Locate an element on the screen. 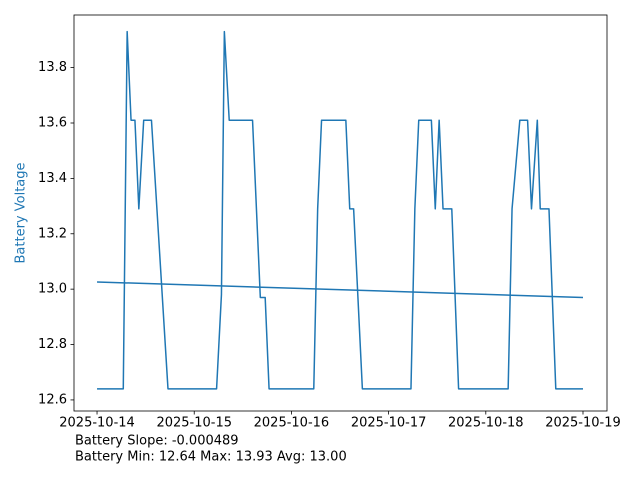 This screenshot has width=640, height=480. y-axis-label: Battery Voltage is located at coordinates (21, 212).